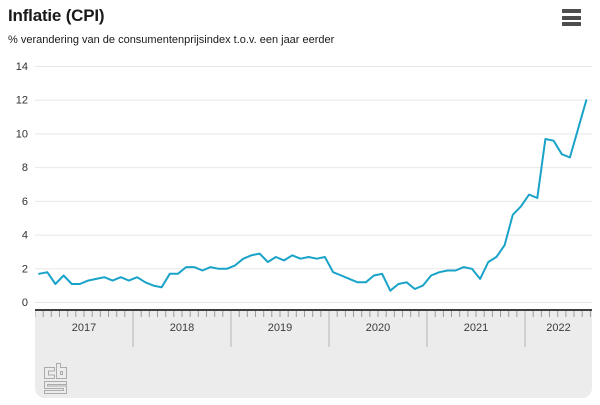 This screenshot has width=600, height=405. Describe the element at coordinates (56, 15) in the screenshot. I see `chart-title: Inflatie (CPI)` at that location.